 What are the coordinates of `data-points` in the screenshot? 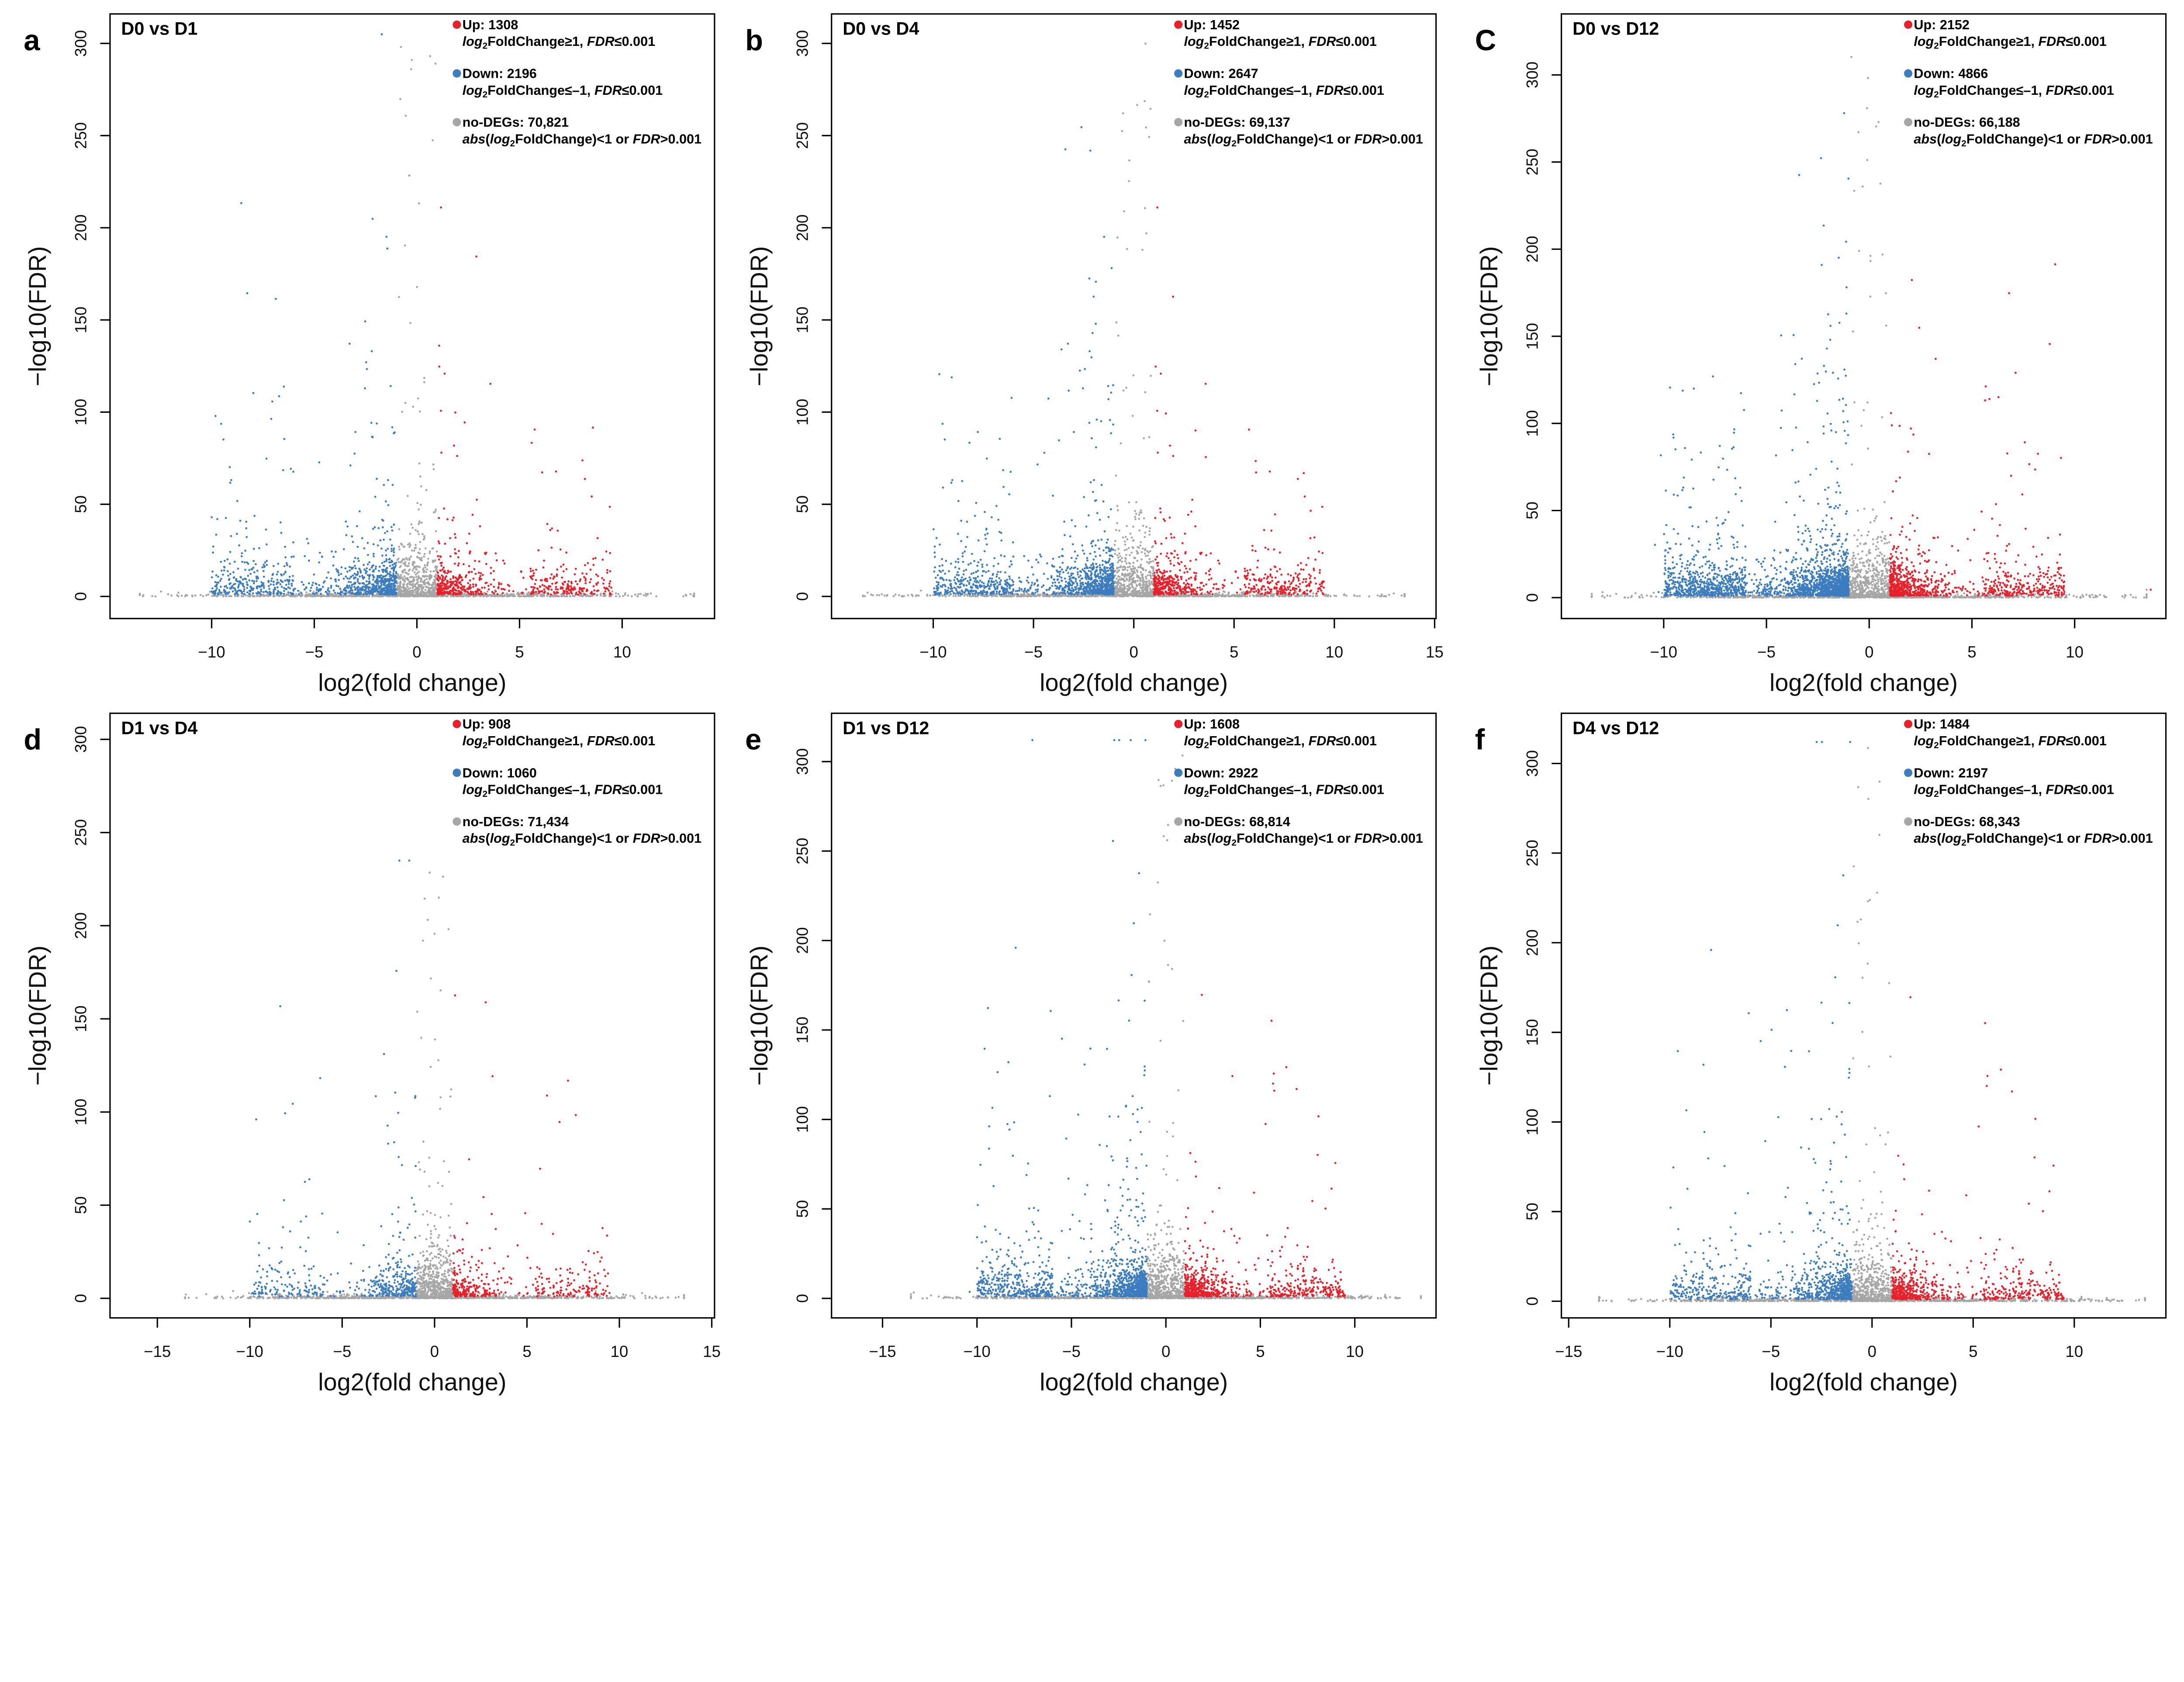 It's located at (1134, 320).